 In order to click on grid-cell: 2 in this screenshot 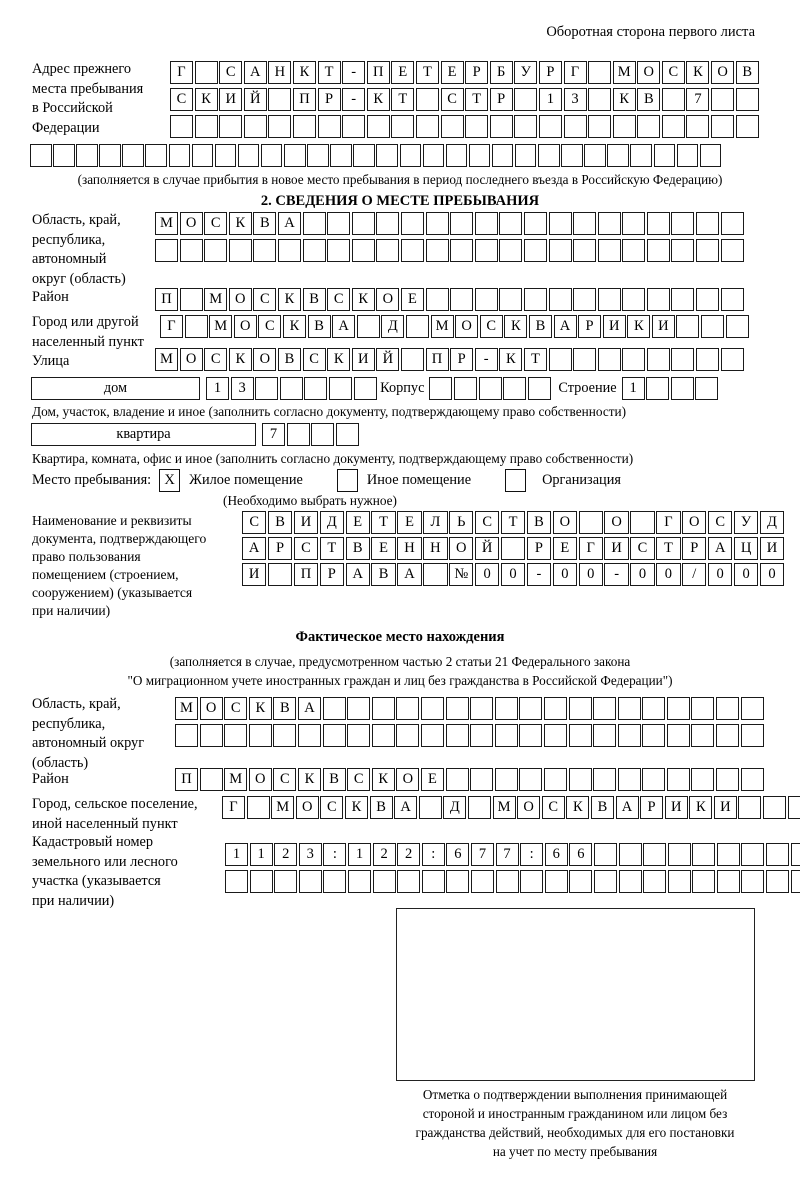, I will do `click(384, 854)`.